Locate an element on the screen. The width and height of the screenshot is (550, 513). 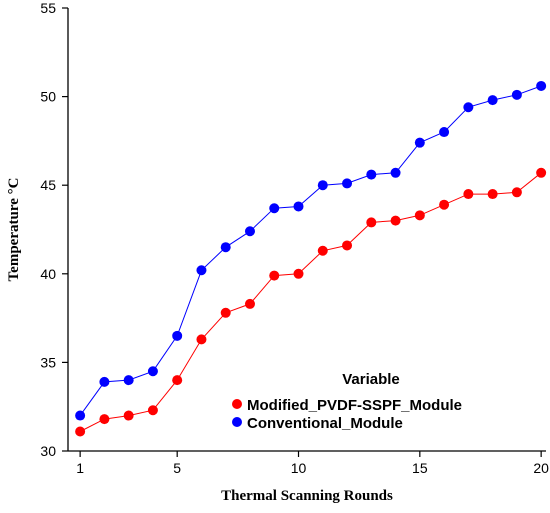
y-tick-label: 50 is located at coordinates (48, 97).